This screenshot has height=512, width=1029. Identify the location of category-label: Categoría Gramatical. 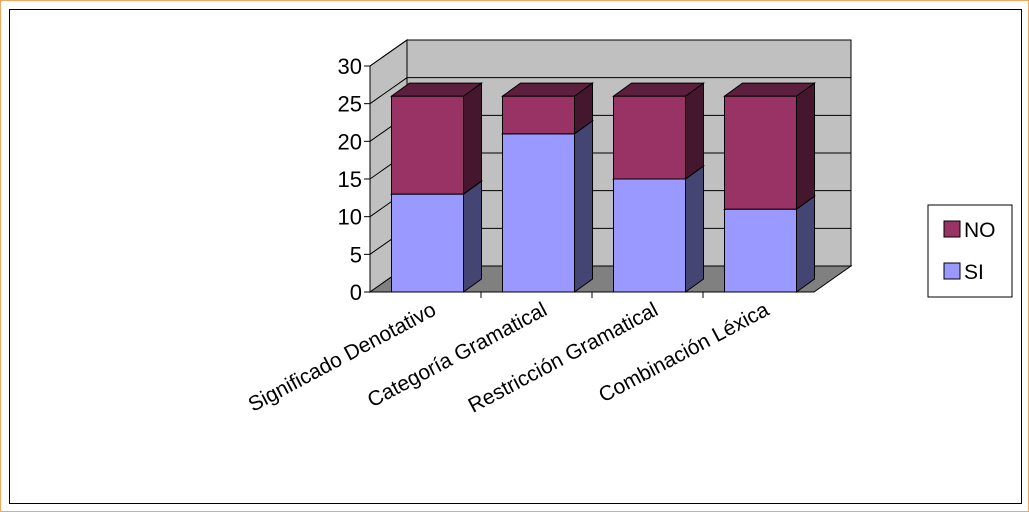
(457, 355).